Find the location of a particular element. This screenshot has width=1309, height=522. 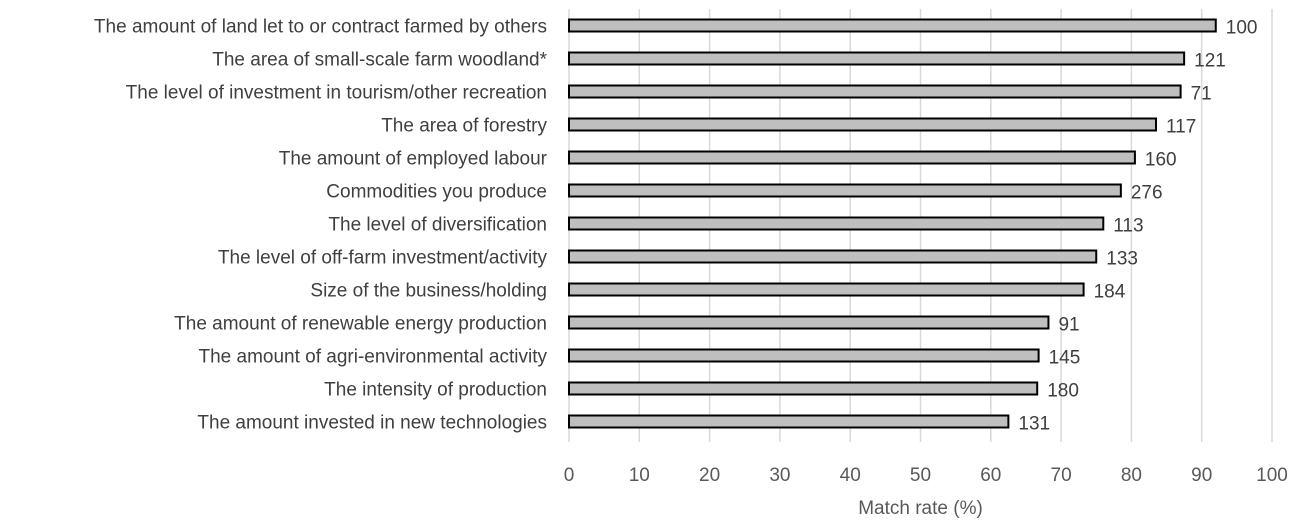

x-tick-label: 70 is located at coordinates (1061, 475).